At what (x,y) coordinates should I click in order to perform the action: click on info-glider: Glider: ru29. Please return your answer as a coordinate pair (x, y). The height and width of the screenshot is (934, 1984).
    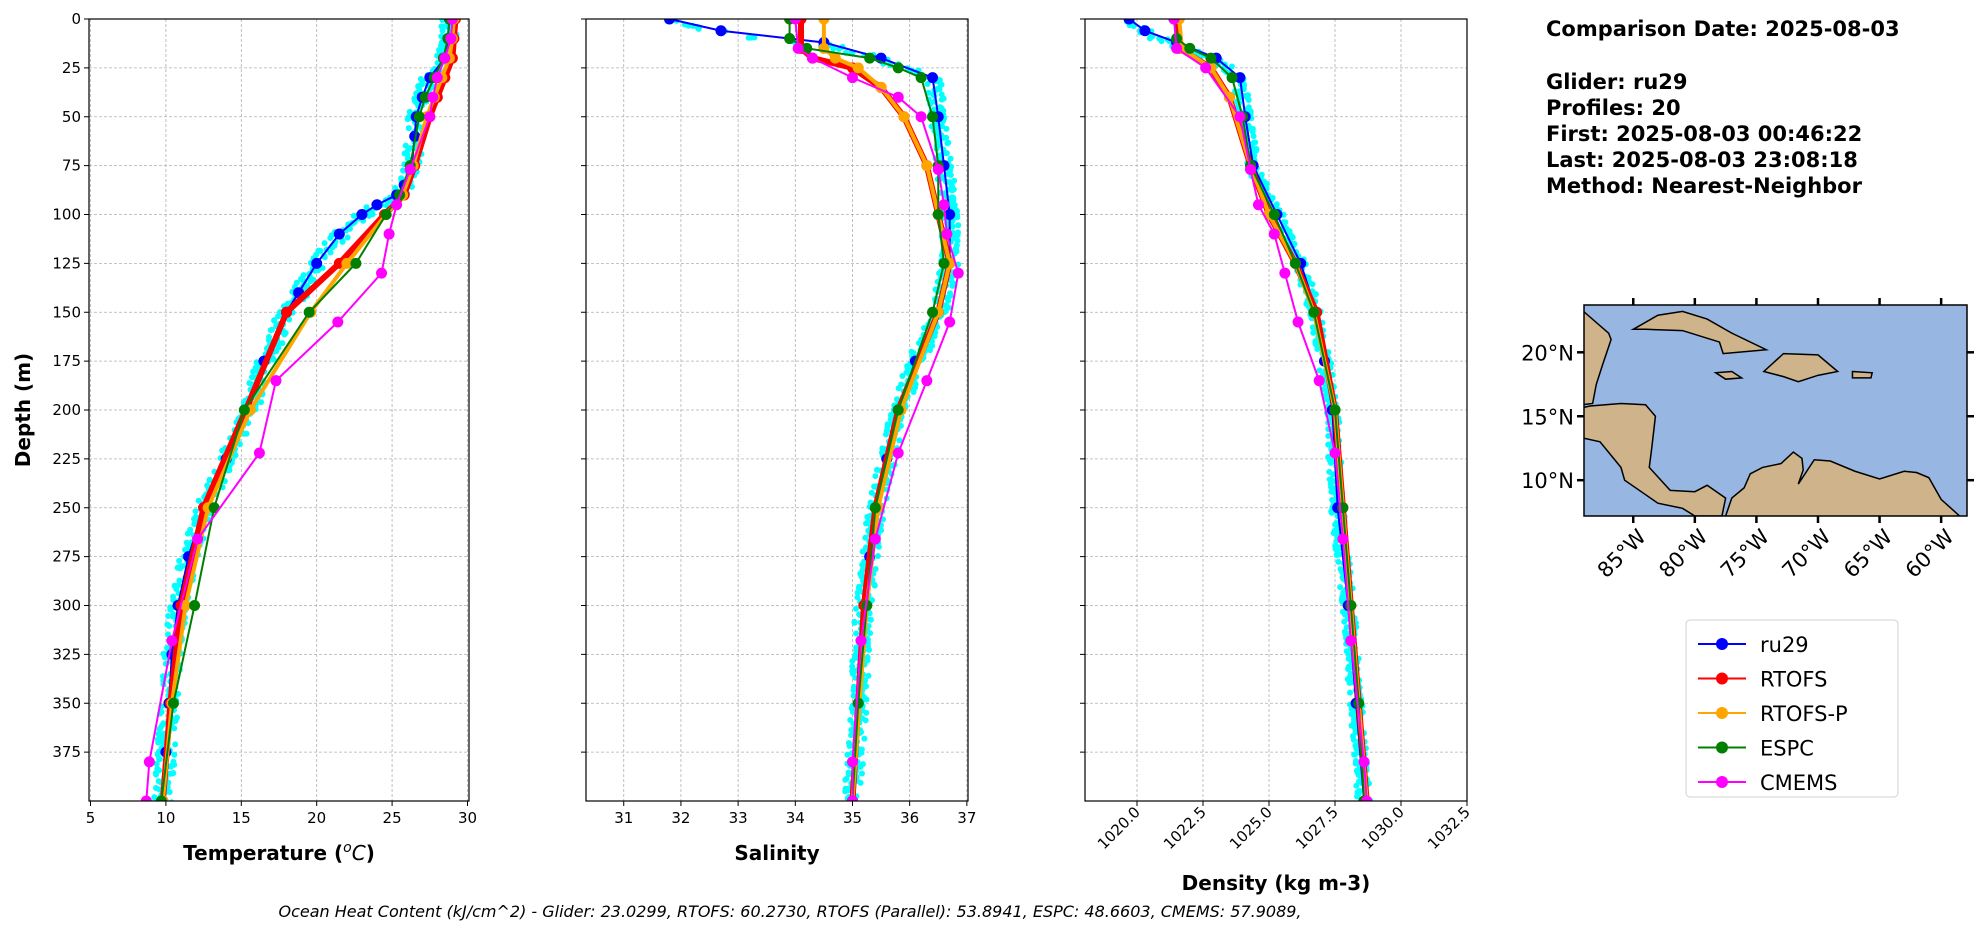
    Looking at the image, I should click on (1617, 82).